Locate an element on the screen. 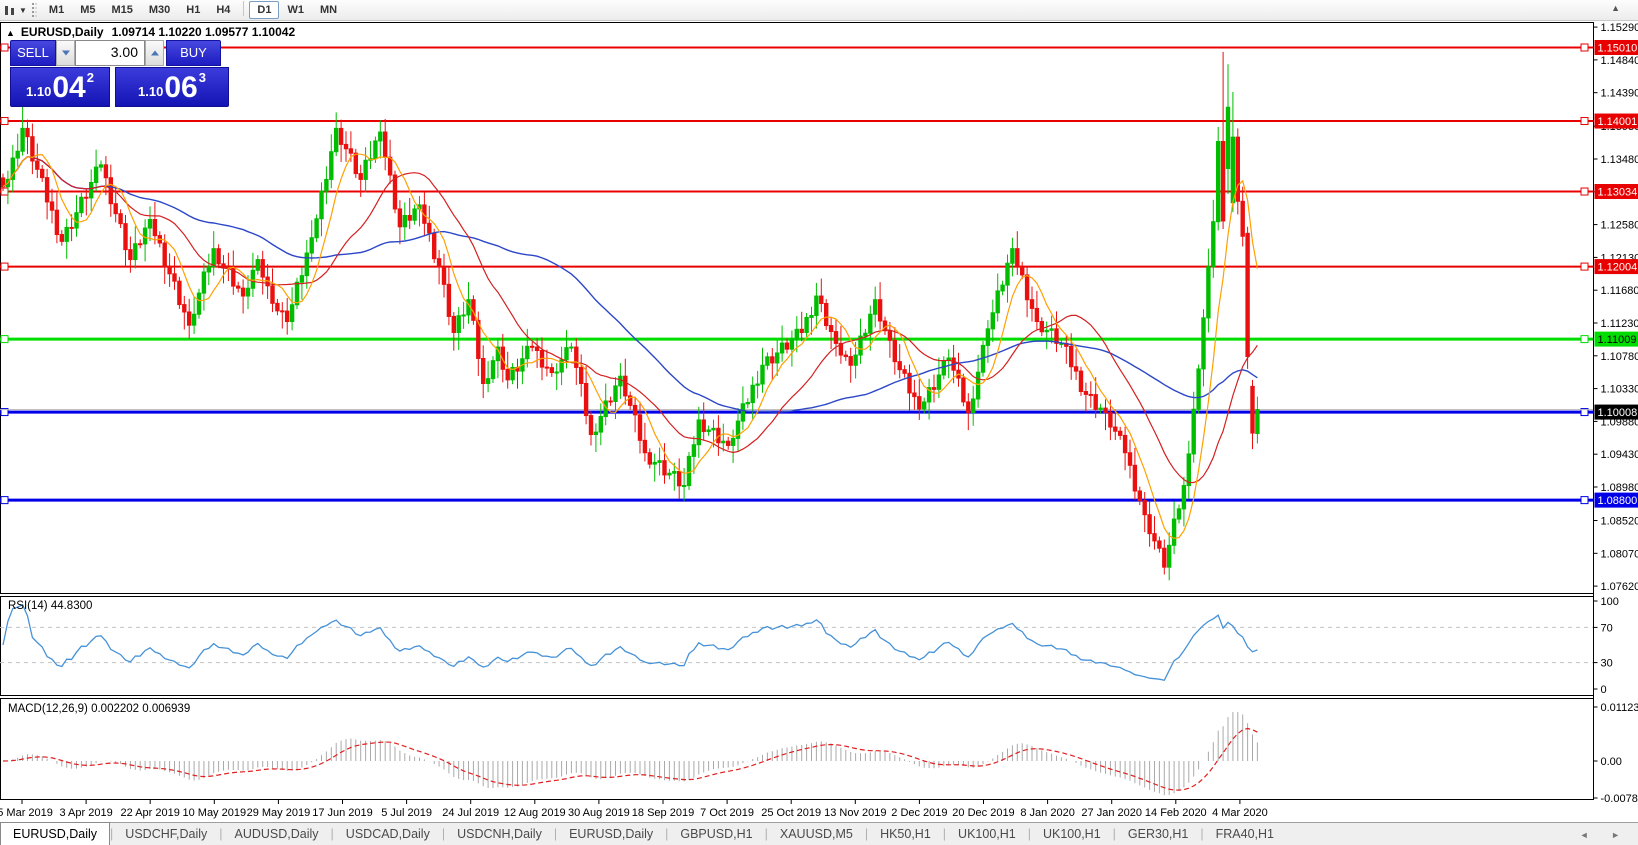 Image resolution: width=1638 pixels, height=845 pixels. tab-audusd-daily-2: AUDUSD,Daily is located at coordinates (276, 834).